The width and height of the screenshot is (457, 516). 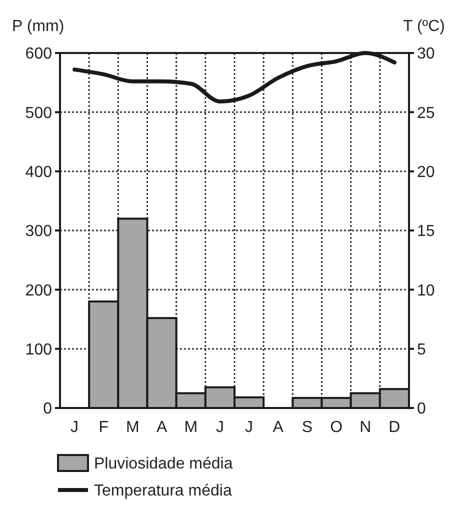 I want to click on y-tick-label: 500, so click(x=38, y=113).